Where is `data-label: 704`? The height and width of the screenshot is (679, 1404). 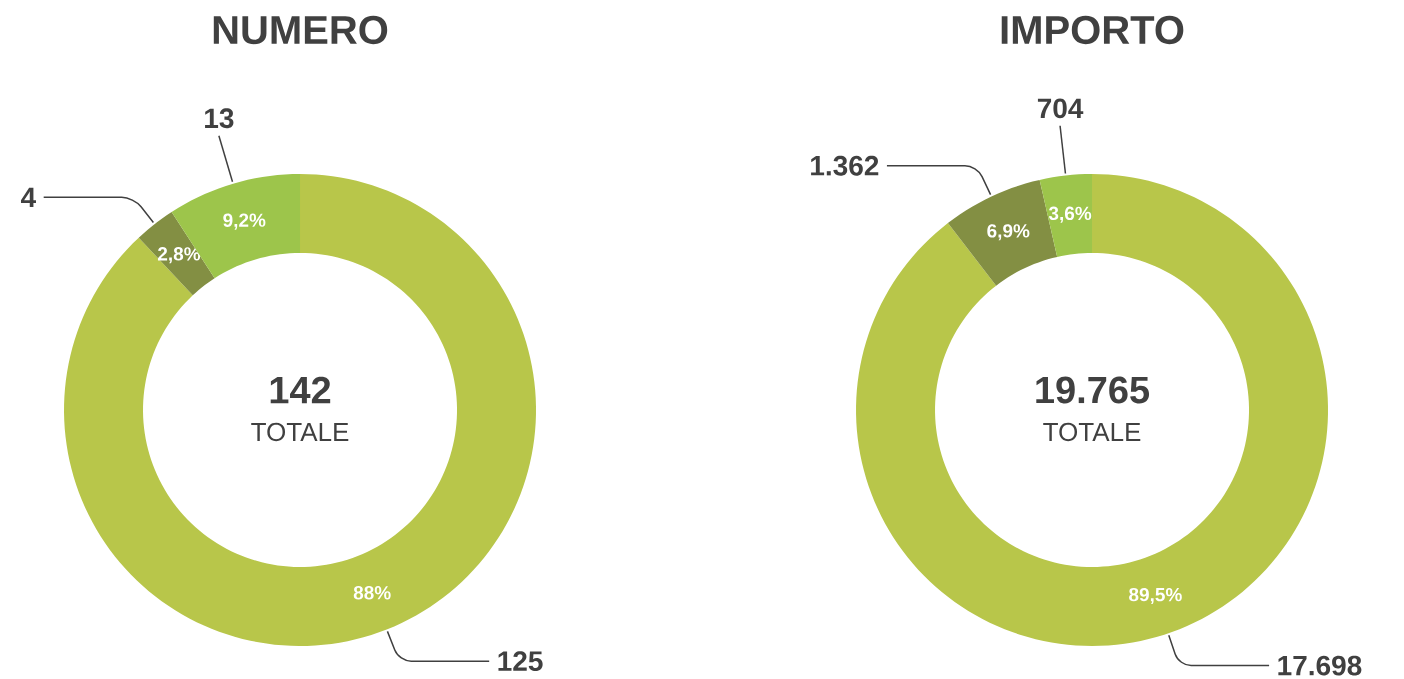 data-label: 704 is located at coordinates (1060, 108).